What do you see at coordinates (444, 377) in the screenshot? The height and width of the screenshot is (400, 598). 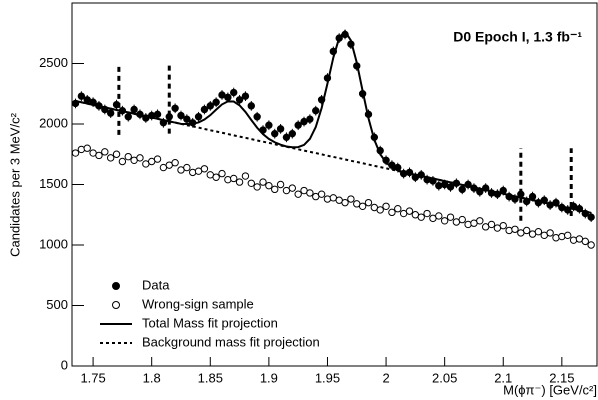 I see `x-tick-label: 2.05` at bounding box center [444, 377].